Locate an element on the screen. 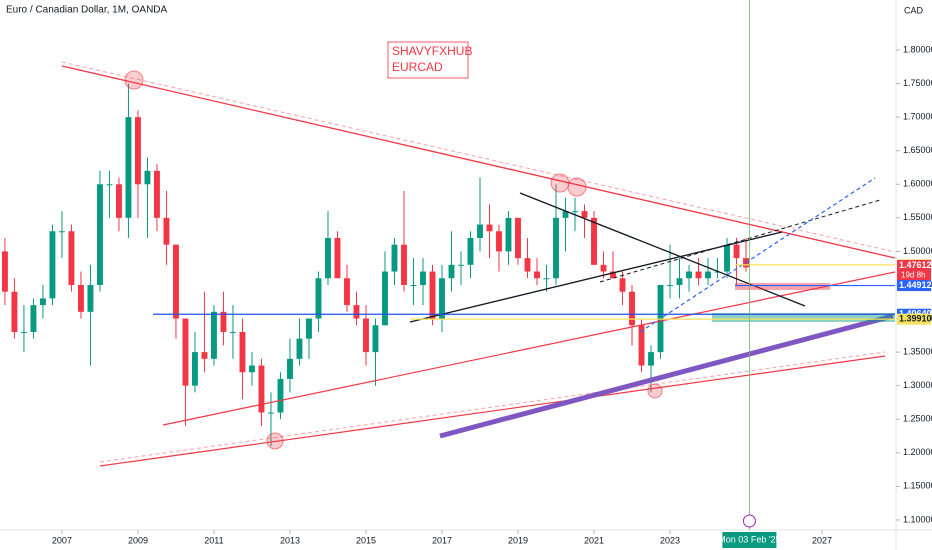 This screenshot has height=550, width=932. note-text: EURCAD is located at coordinates (417, 67).